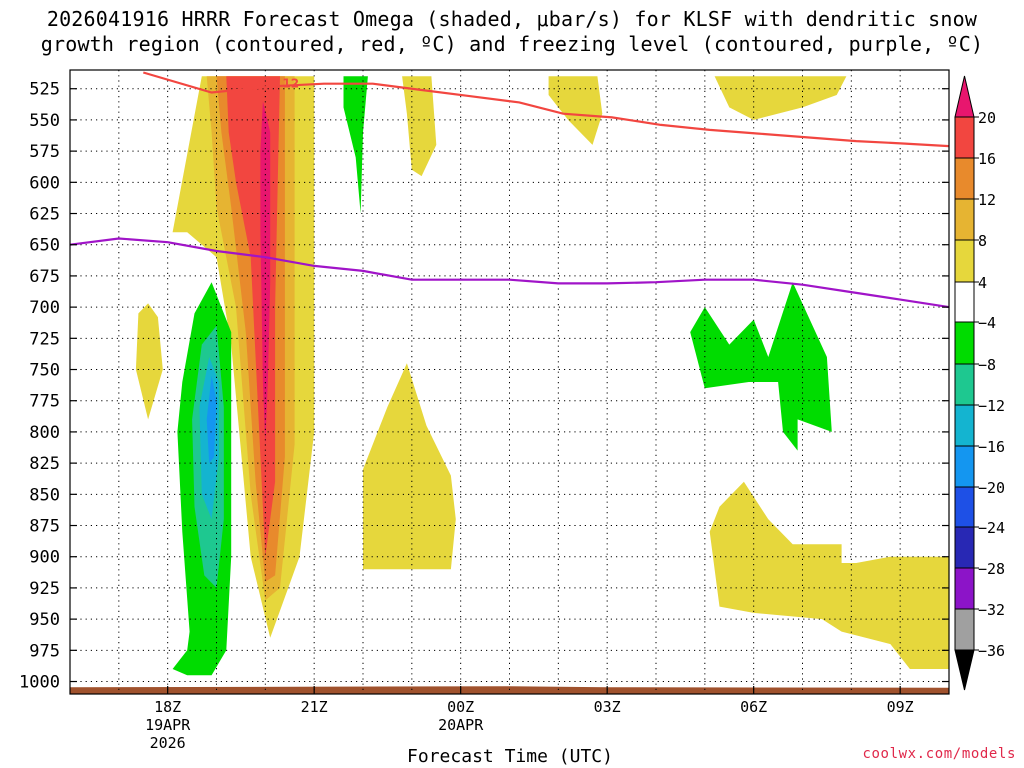 The image size is (1024, 768). Describe the element at coordinates (44, 589) in the screenshot. I see `y-tick-label: 925` at that location.